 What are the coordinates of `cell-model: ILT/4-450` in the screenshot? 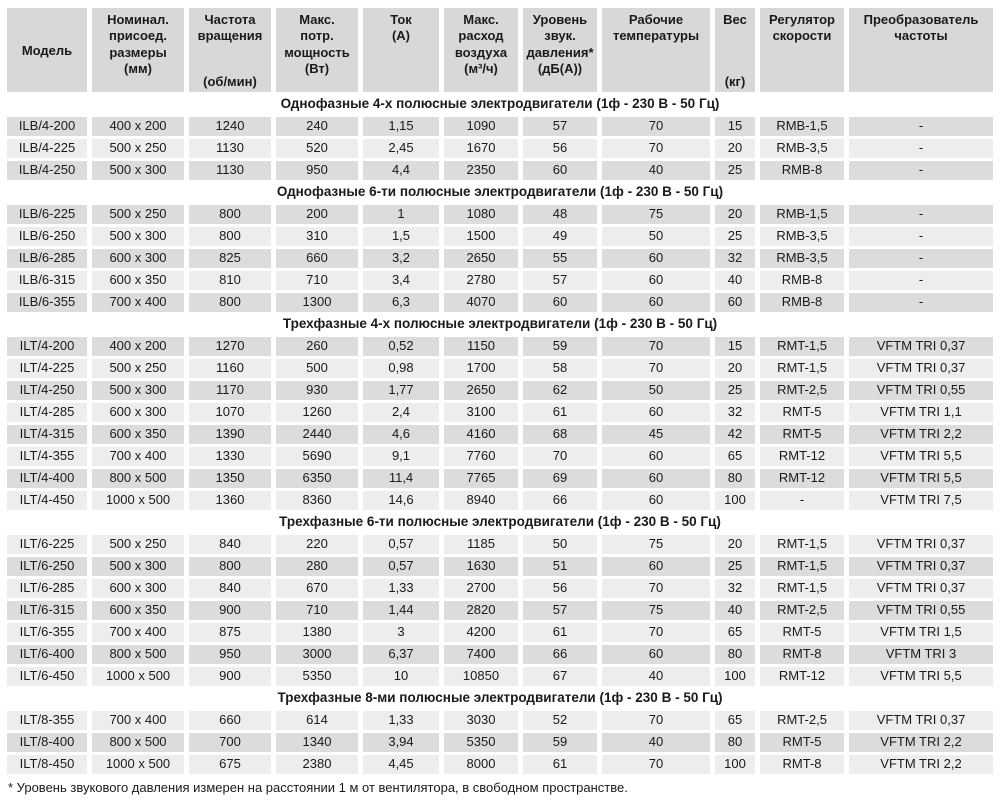 It's located at (47, 500).